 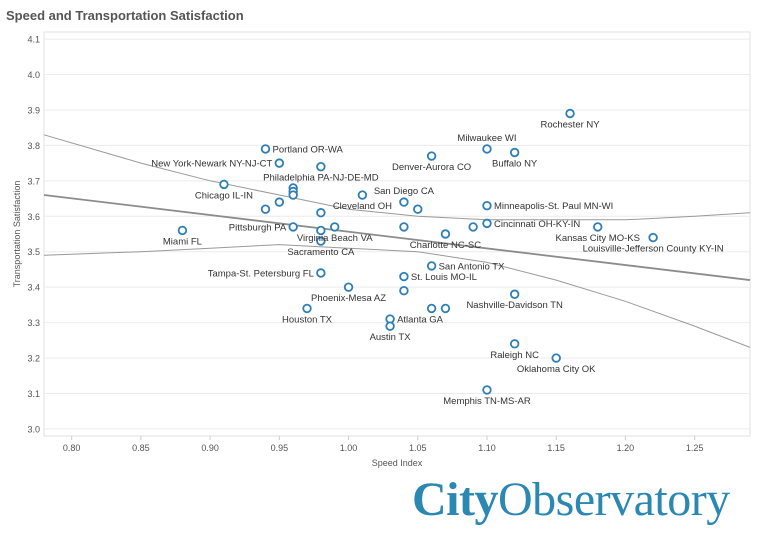 I want to click on data-label: San Diego CA, so click(x=404, y=191).